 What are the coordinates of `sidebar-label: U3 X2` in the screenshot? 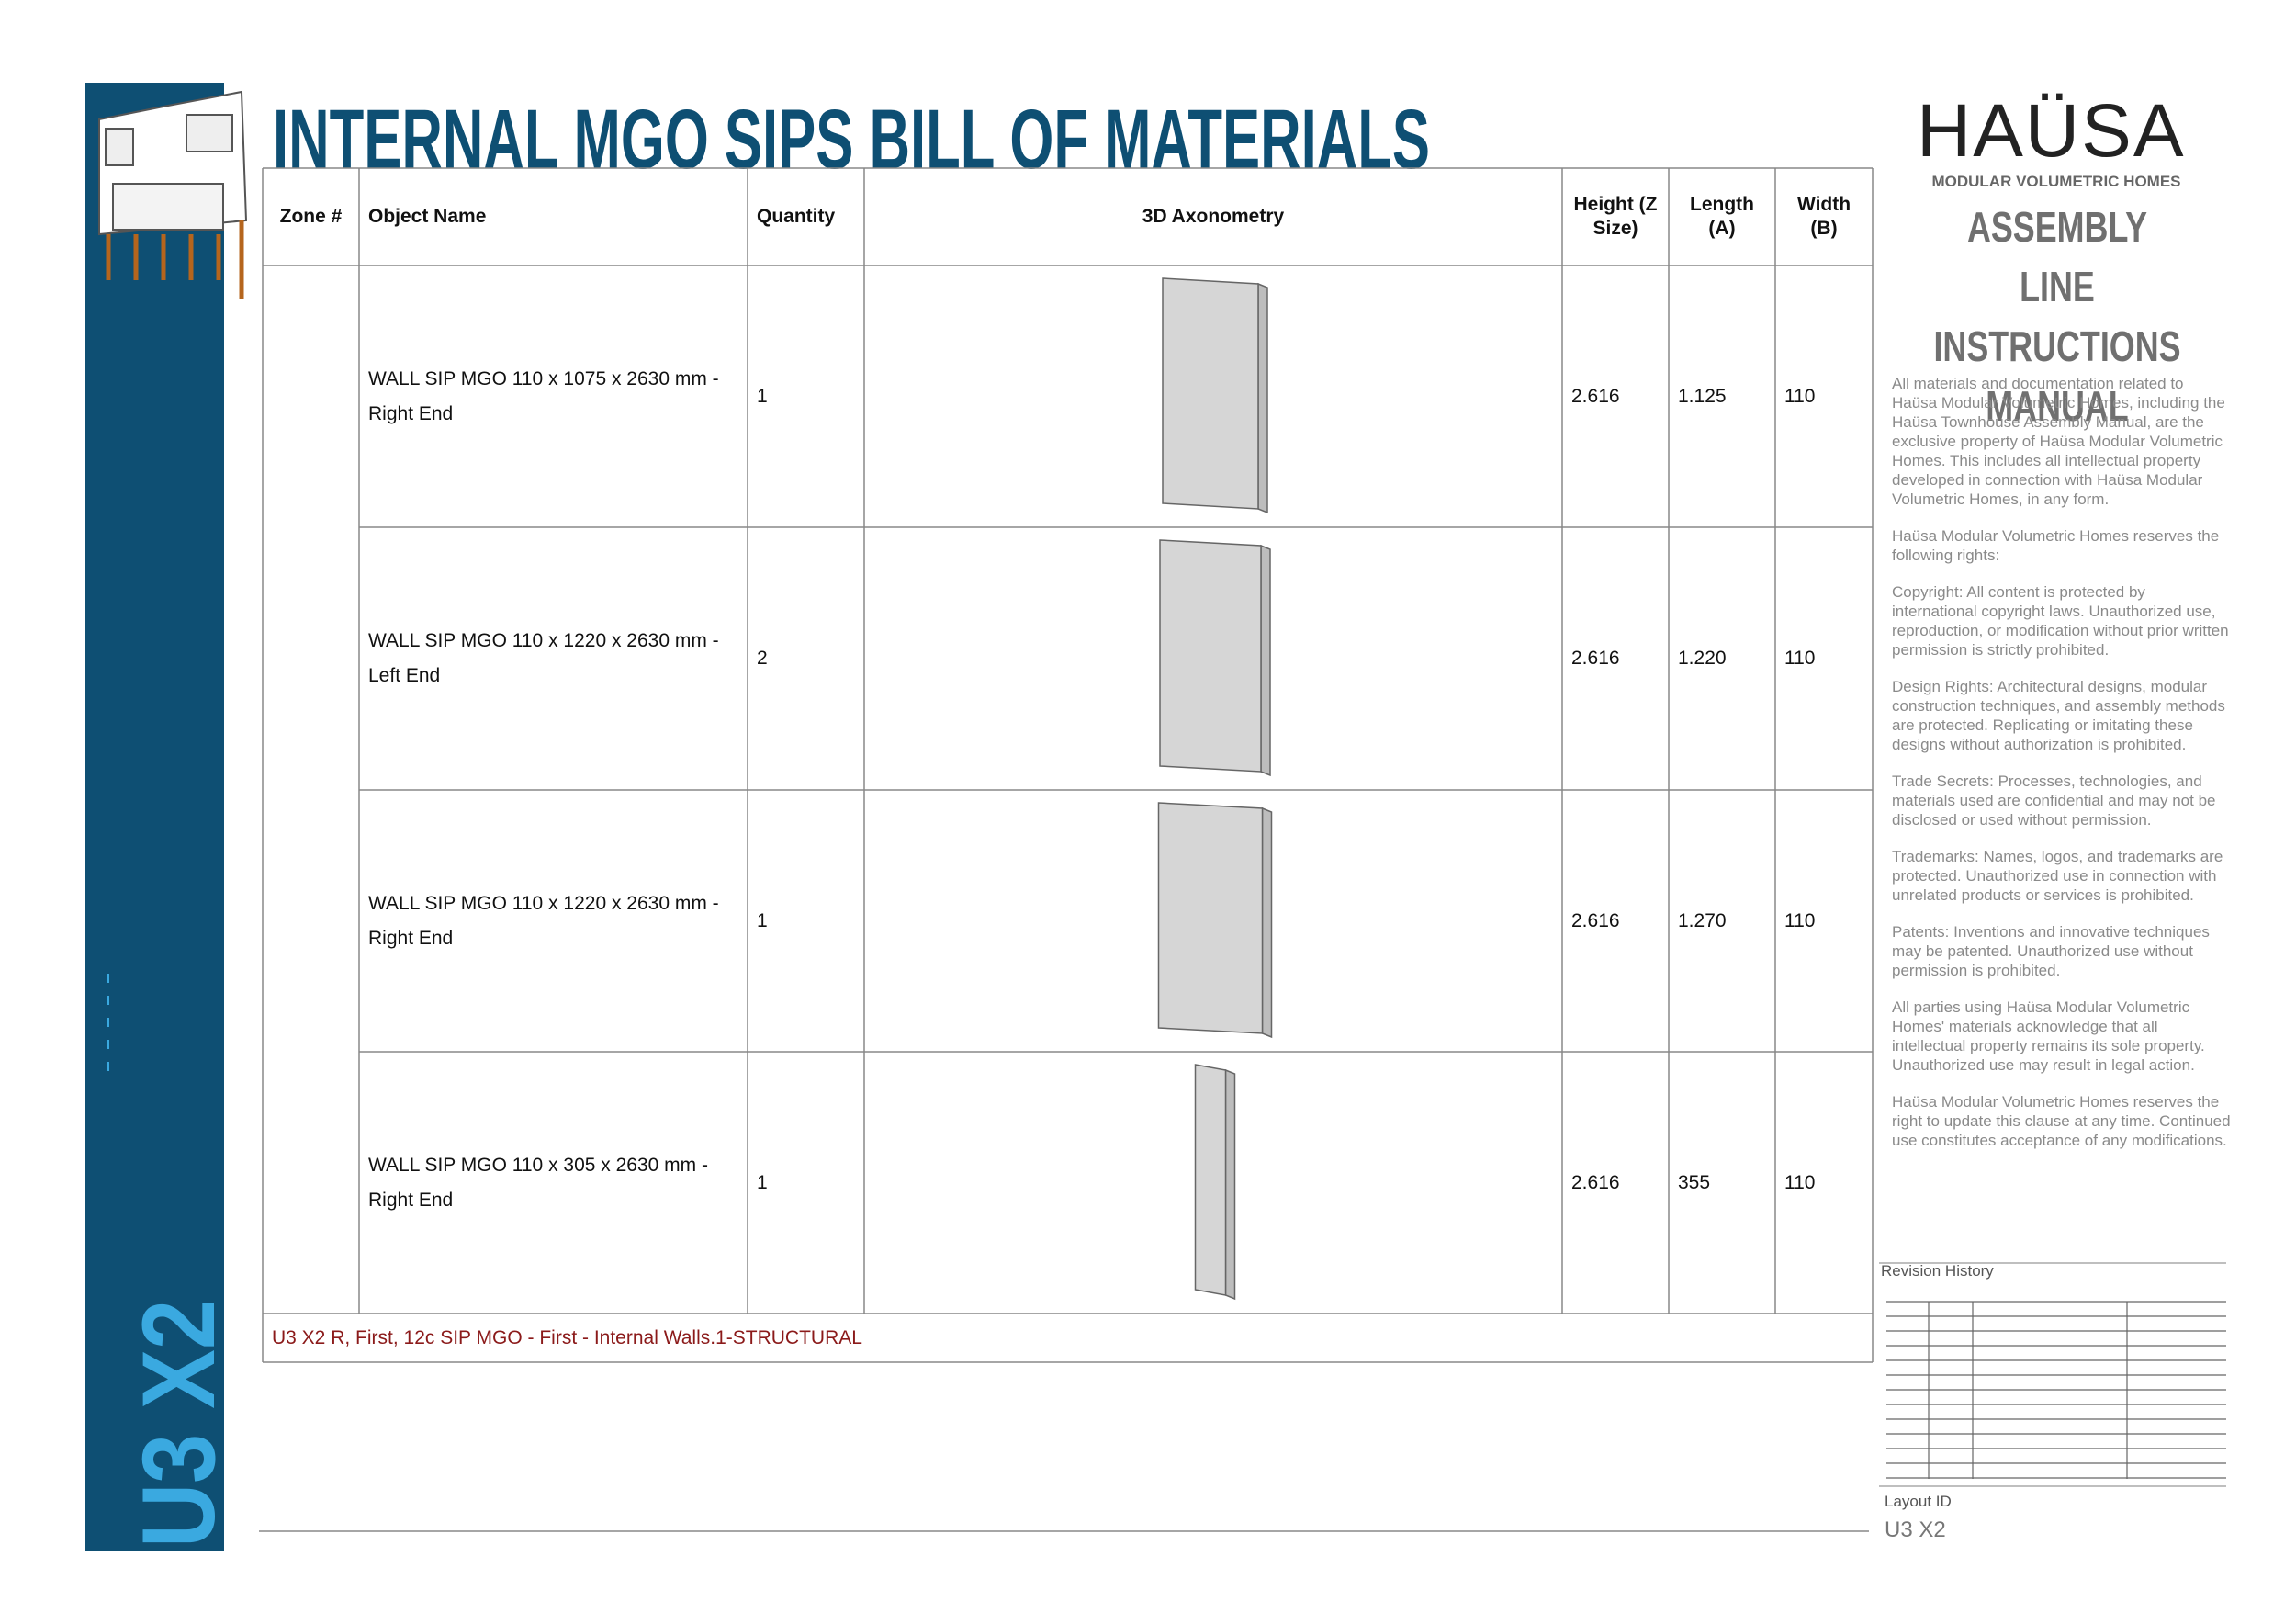 It's located at (178, 1424).